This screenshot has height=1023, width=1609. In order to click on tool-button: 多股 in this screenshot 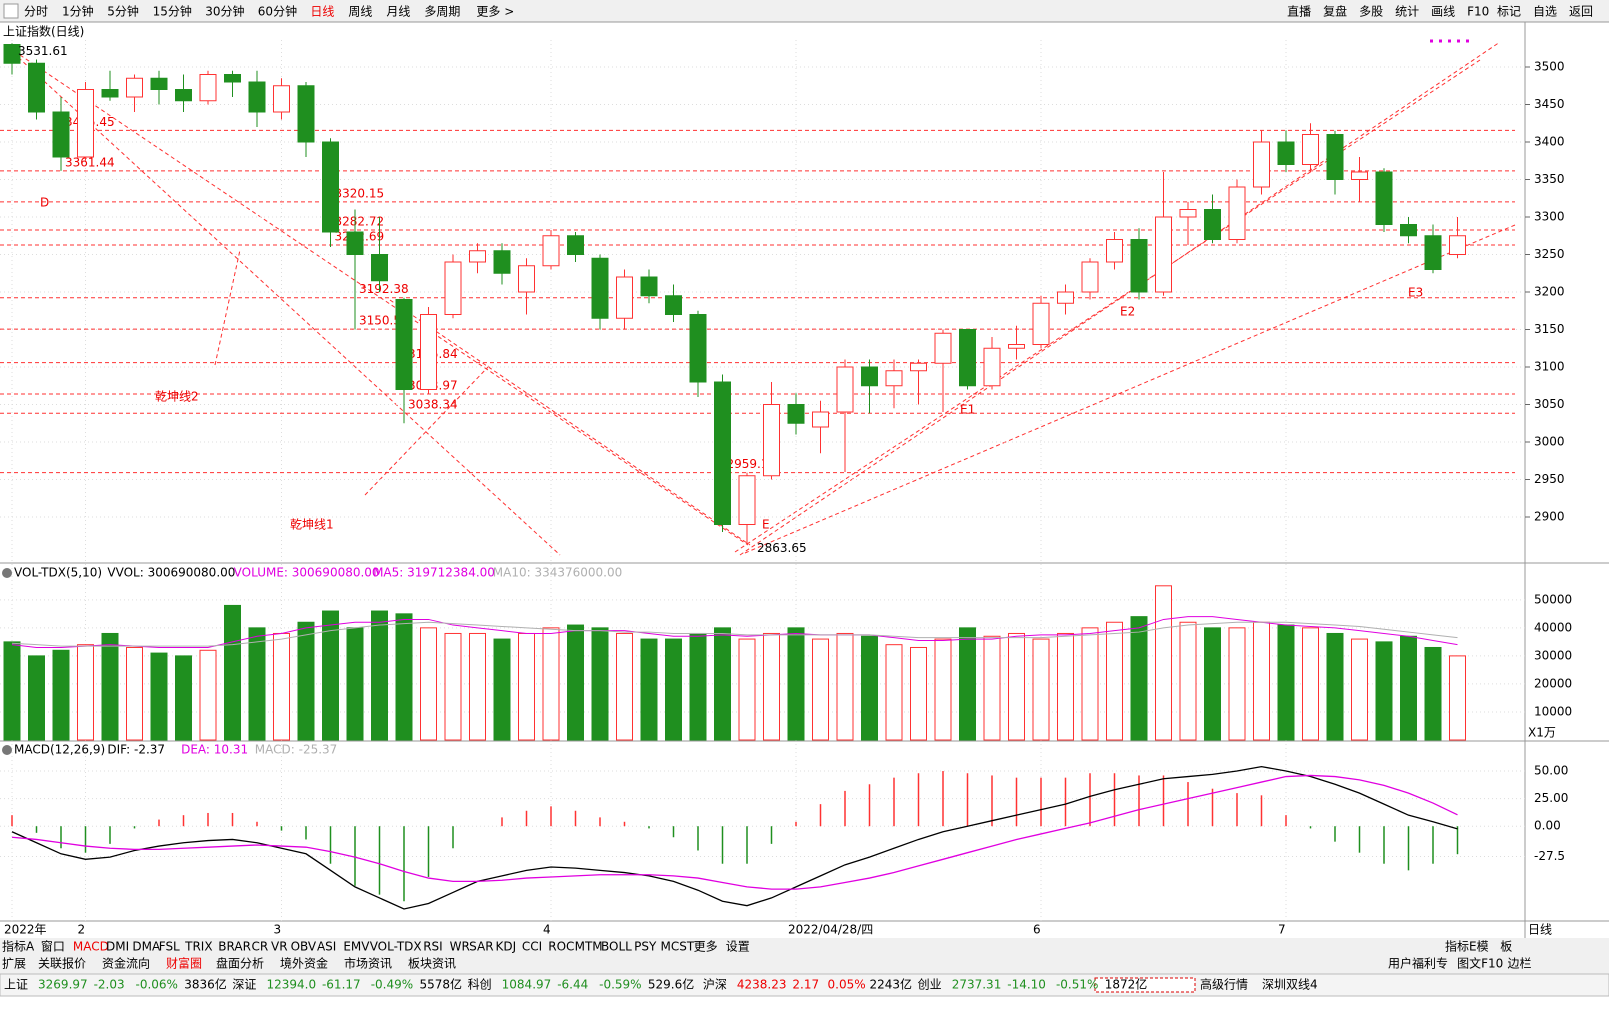, I will do `click(1371, 12)`.